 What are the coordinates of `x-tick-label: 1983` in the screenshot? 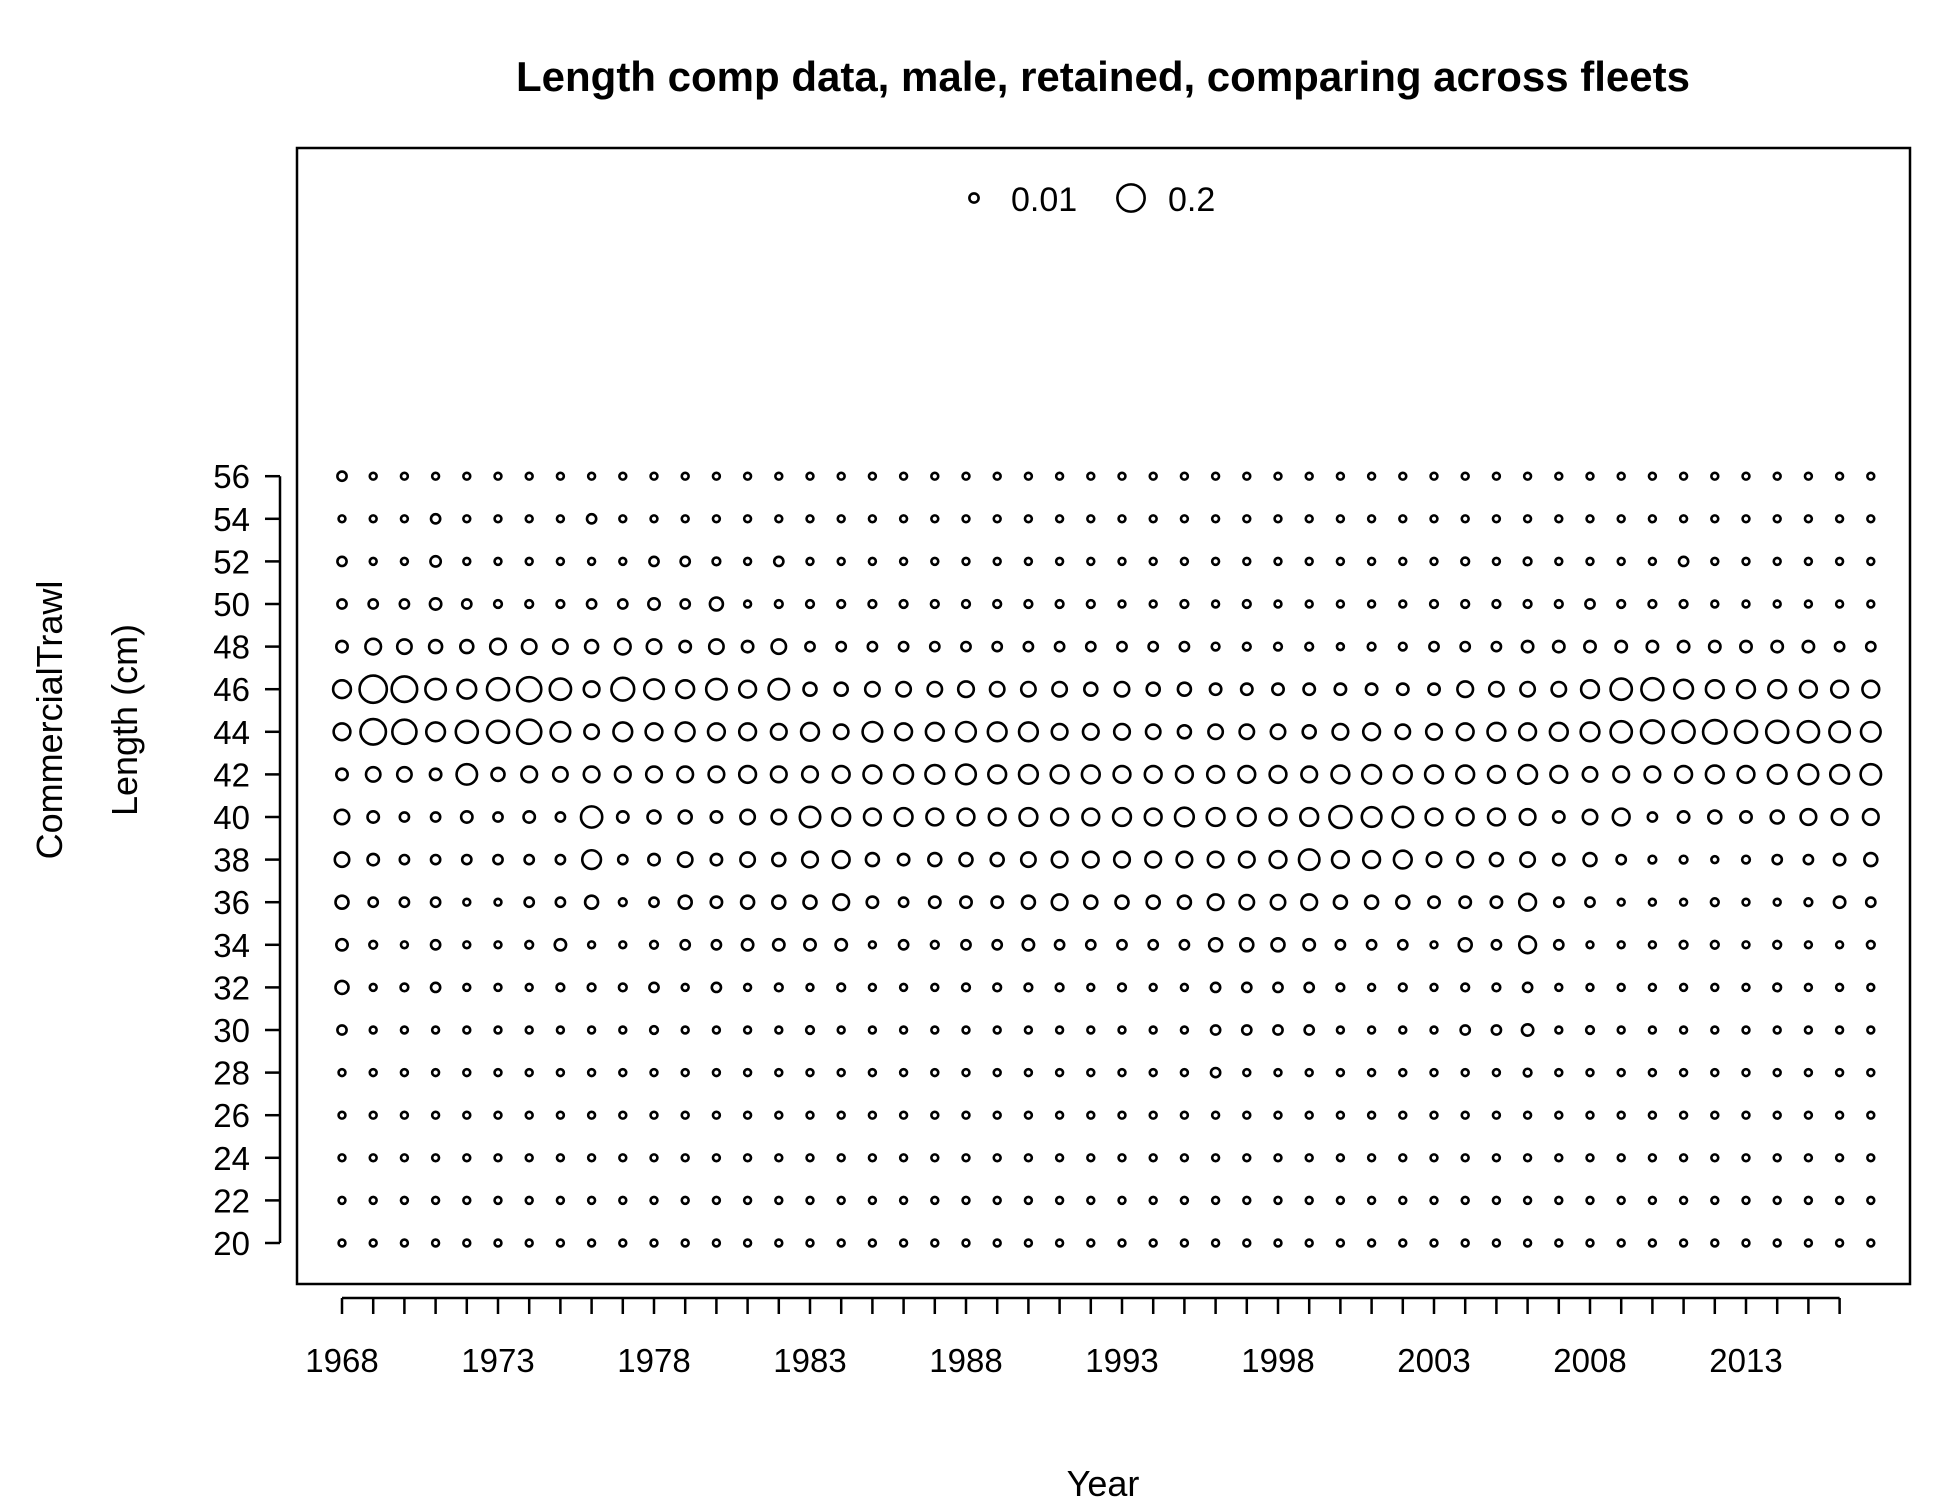 It's located at (809, 1360).